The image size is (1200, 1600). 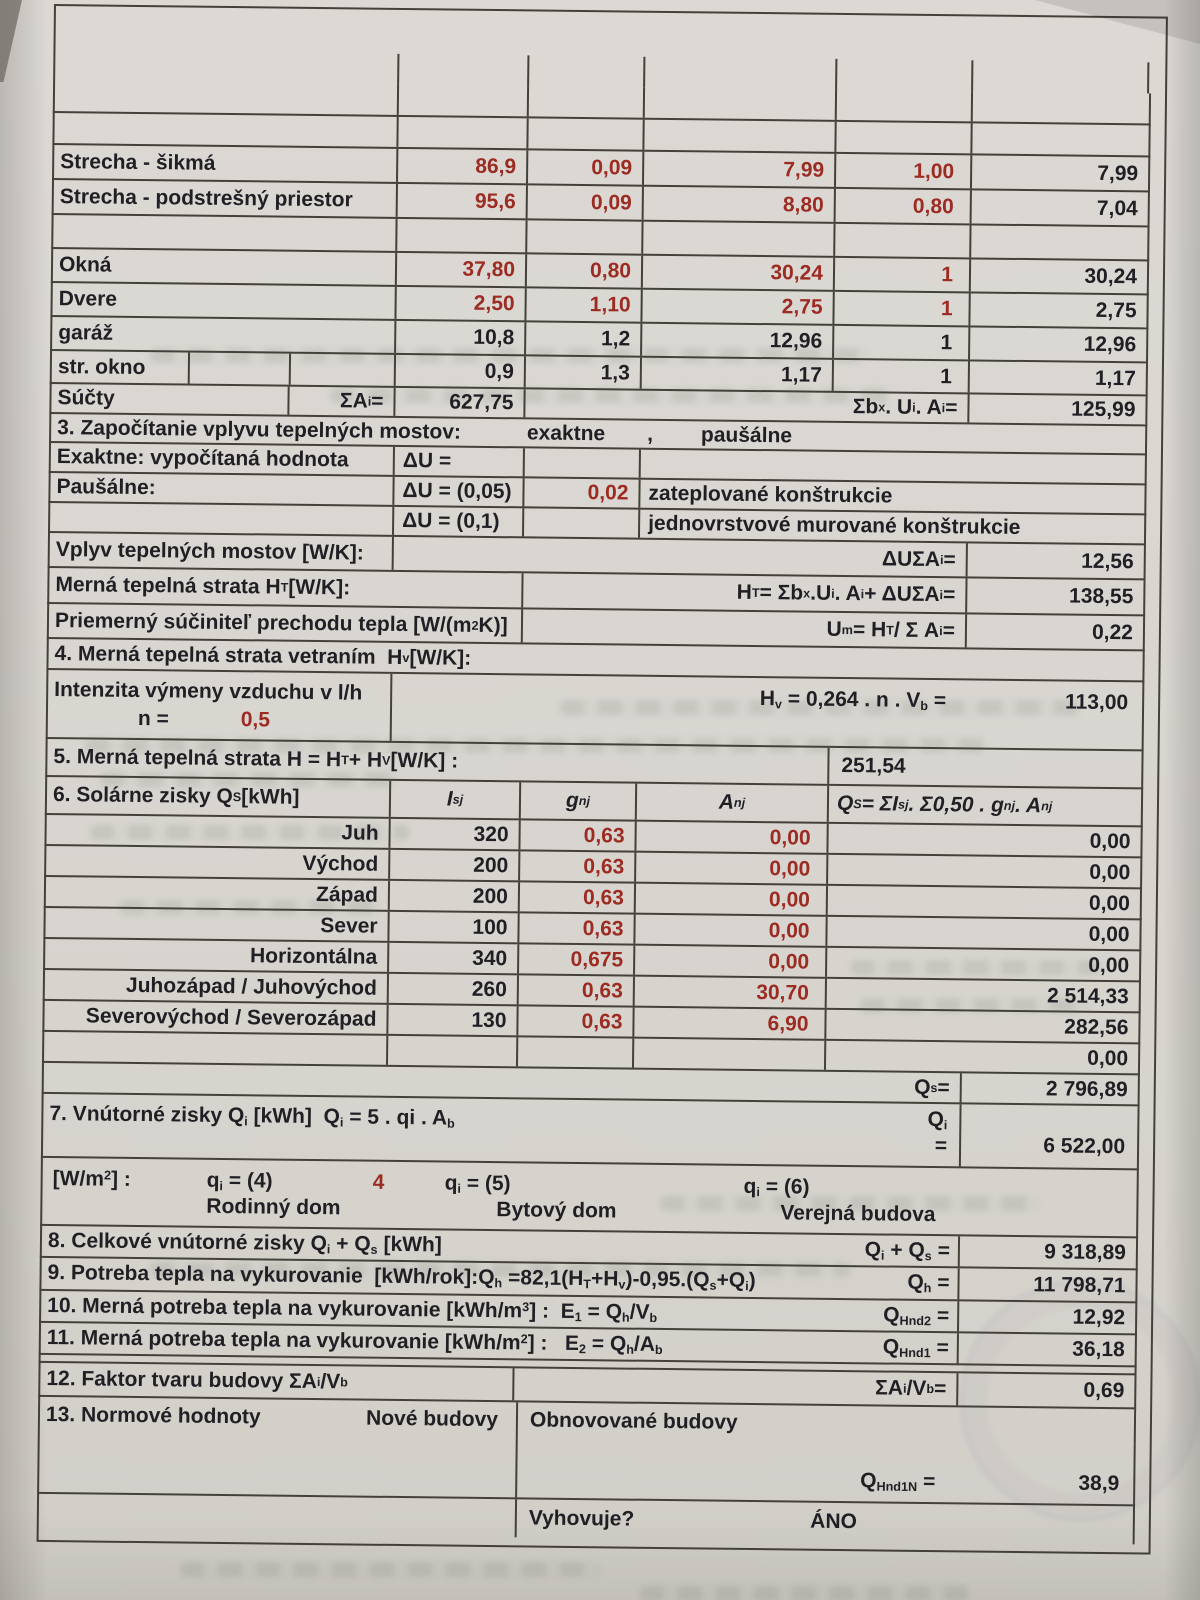 What do you see at coordinates (432, 1418) in the screenshot?
I see `new-buildings-label: Nové budovy` at bounding box center [432, 1418].